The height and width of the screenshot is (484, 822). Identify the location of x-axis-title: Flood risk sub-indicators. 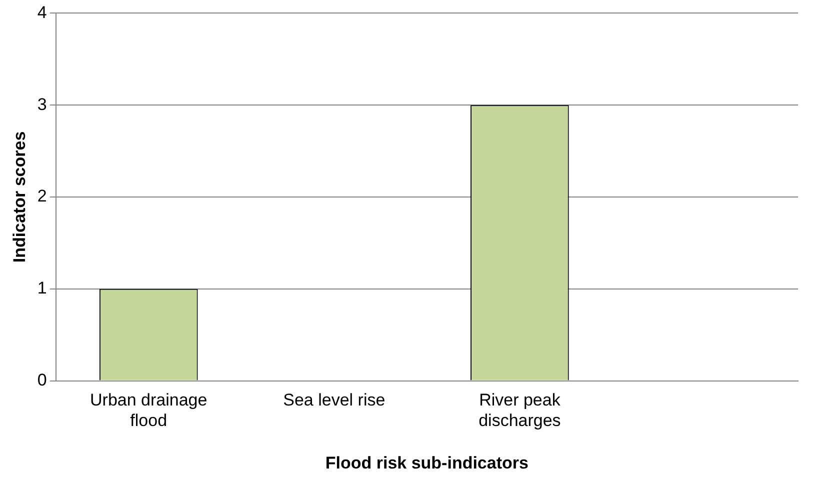
(426, 462).